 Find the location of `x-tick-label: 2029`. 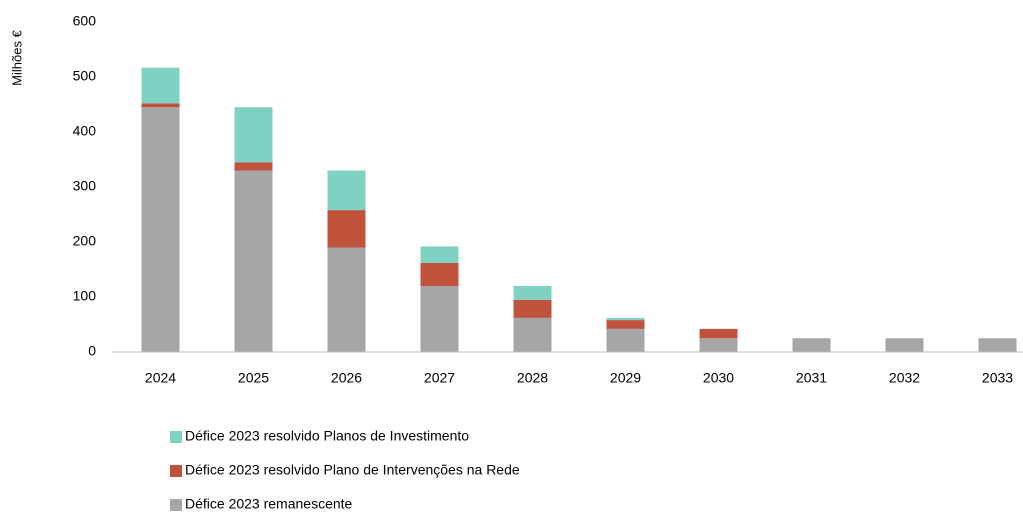

x-tick-label: 2029 is located at coordinates (625, 378).